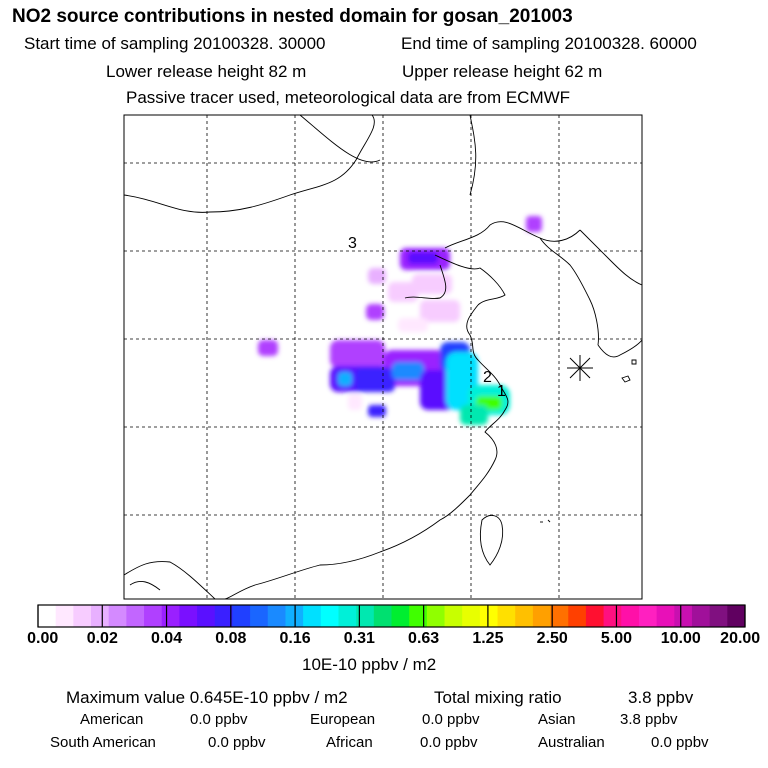 The image size is (768, 768). What do you see at coordinates (352, 243) in the screenshot?
I see `source-label-3: 3` at bounding box center [352, 243].